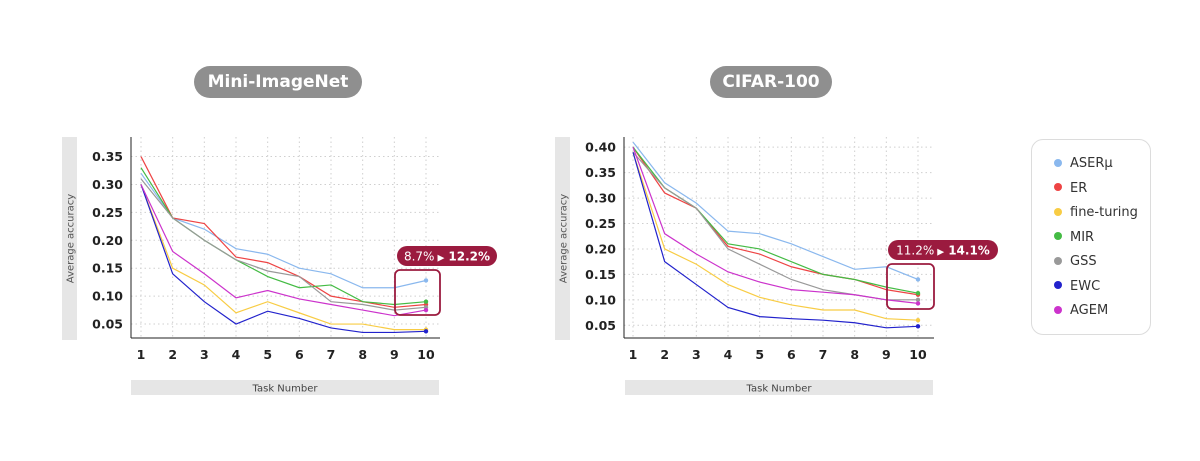  I want to click on legend-label: GSS, so click(1083, 261).